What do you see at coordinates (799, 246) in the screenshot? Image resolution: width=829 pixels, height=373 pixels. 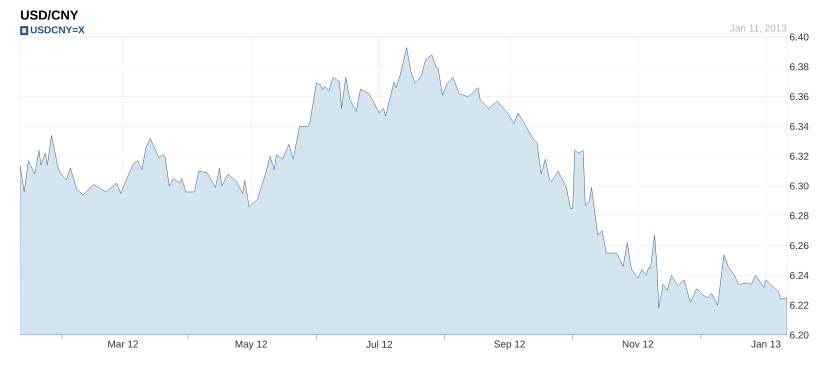 I see `y-tick-label: 6.26` at bounding box center [799, 246].